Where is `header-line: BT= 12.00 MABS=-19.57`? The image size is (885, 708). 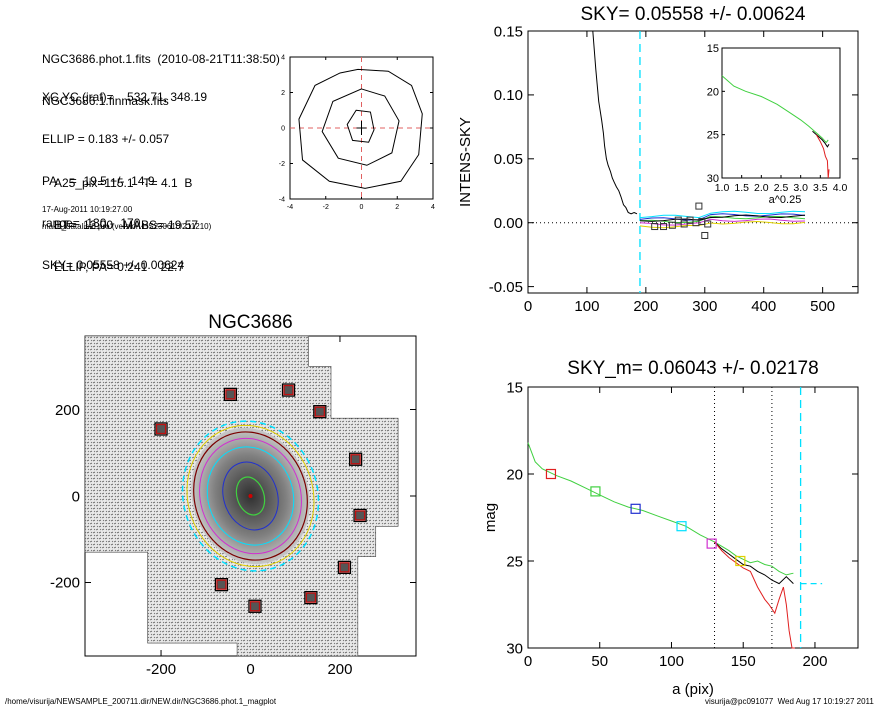
header-line: BT= 12.00 MABS=-19.57 is located at coordinates (126, 225).